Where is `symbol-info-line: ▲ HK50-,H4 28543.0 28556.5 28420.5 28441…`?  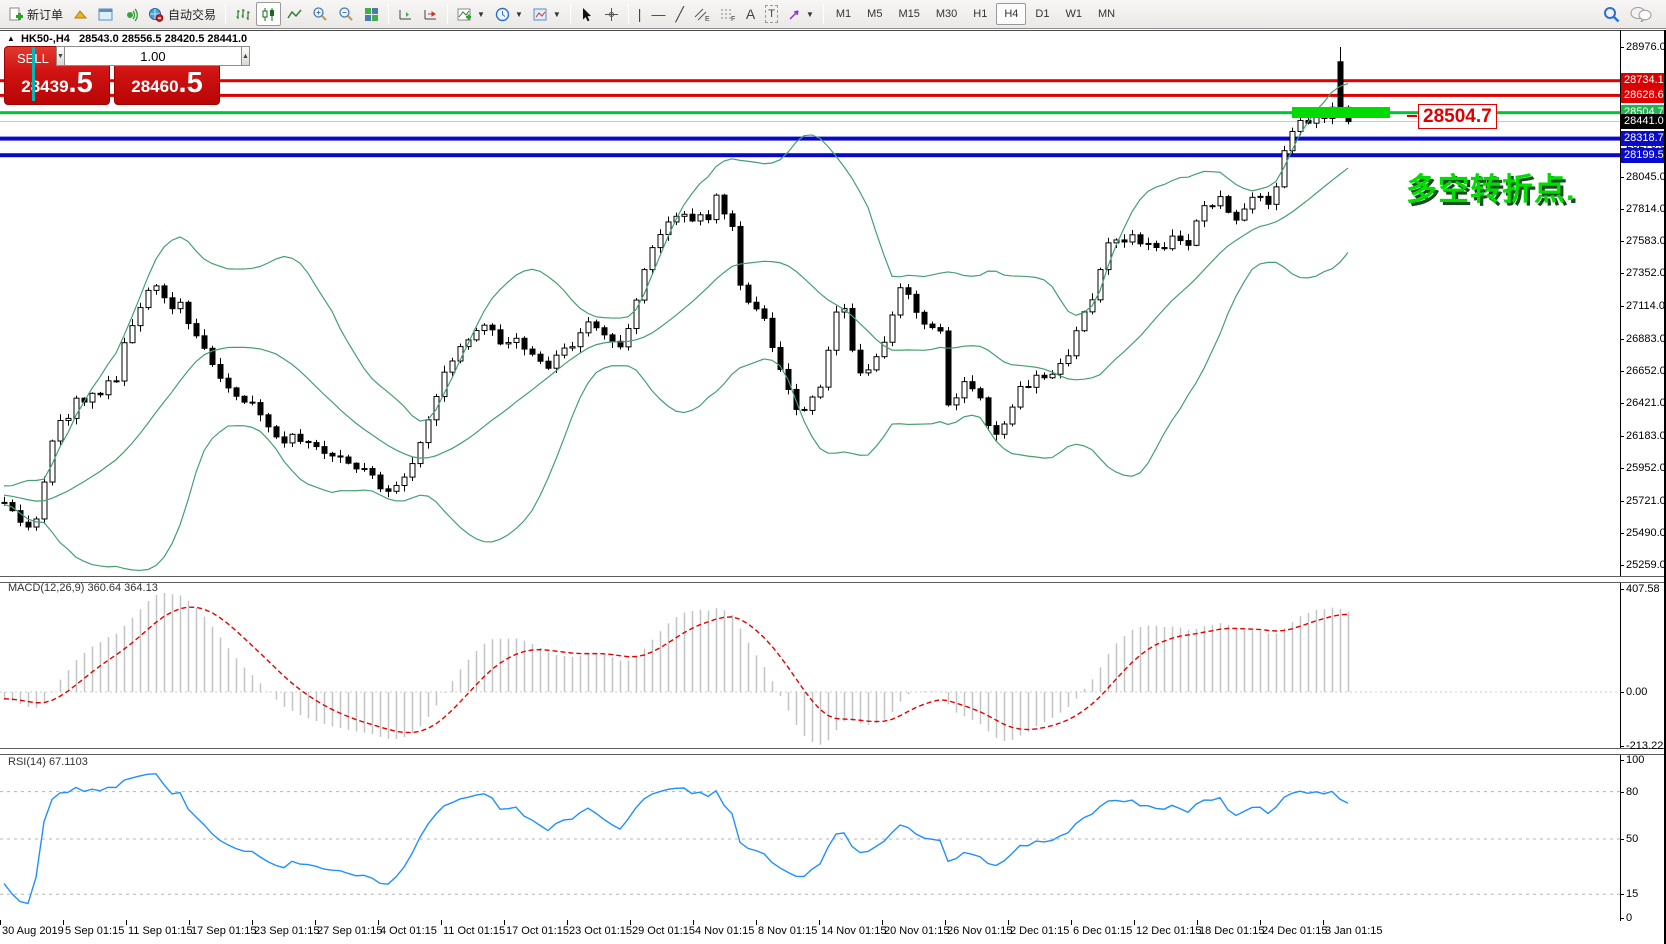
symbol-info-line: ▲ HK50-,H4 28543.0 28556.5 28420.5 28441… is located at coordinates (127, 39).